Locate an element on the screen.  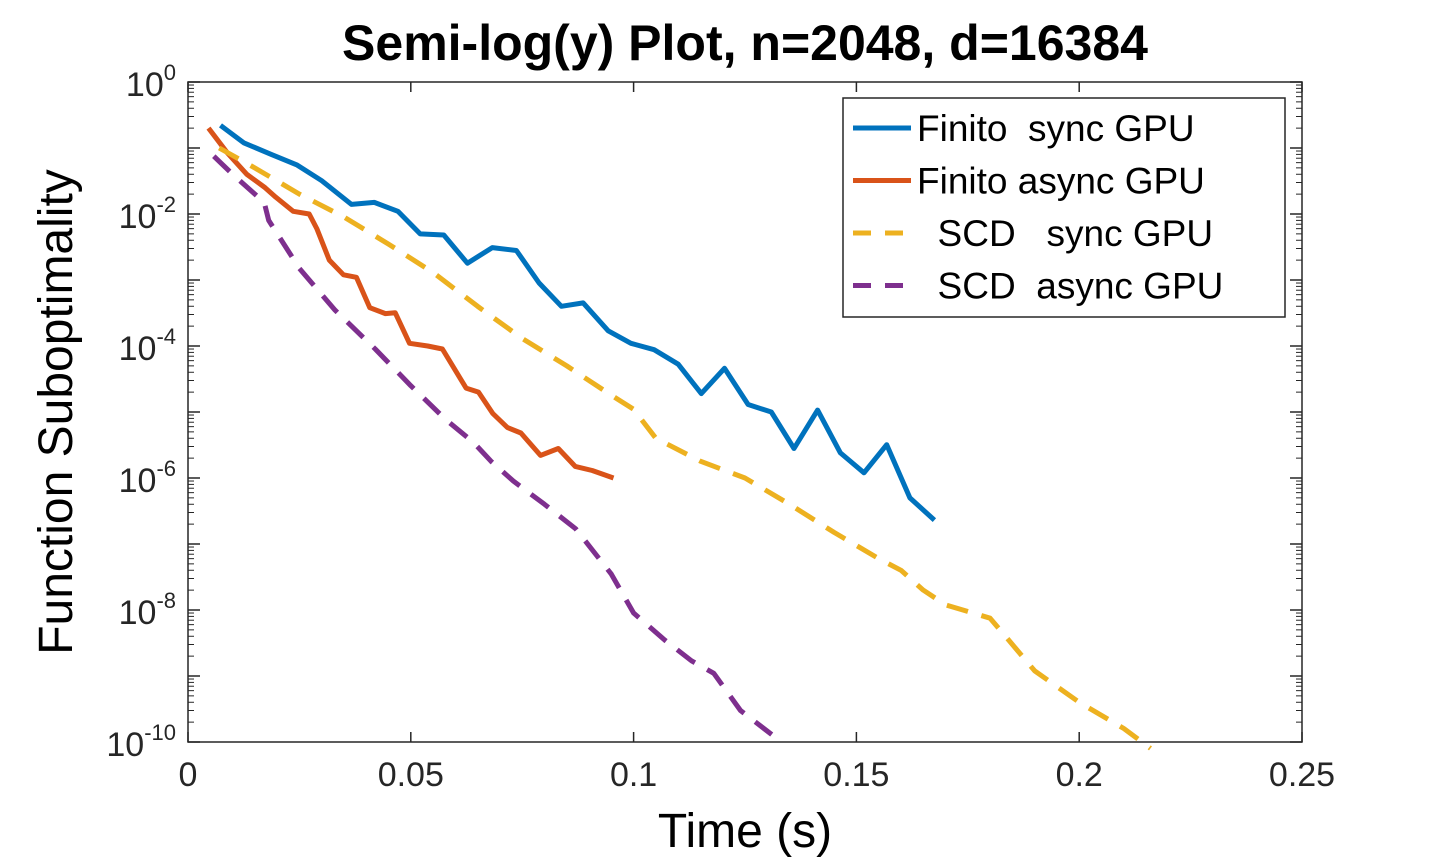
legend-label-1: Finito sync GPU is located at coordinates (1056, 128).